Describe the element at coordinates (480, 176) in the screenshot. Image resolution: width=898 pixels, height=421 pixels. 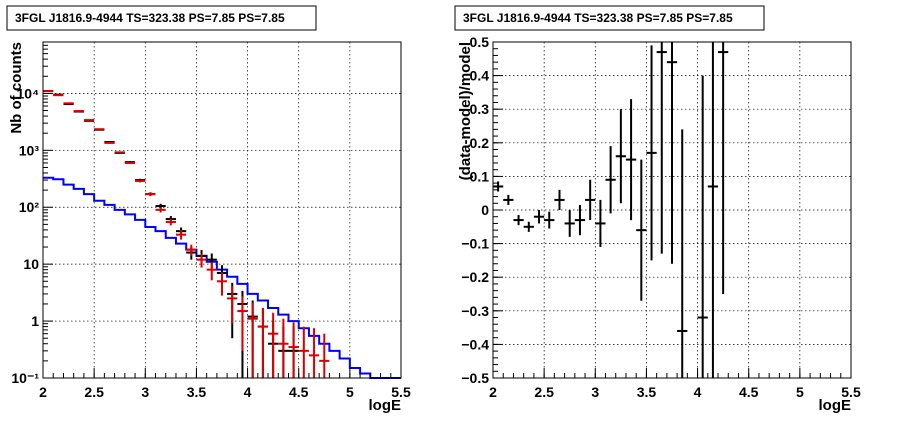
I see `residual-y-tick-label: 0.1` at that location.